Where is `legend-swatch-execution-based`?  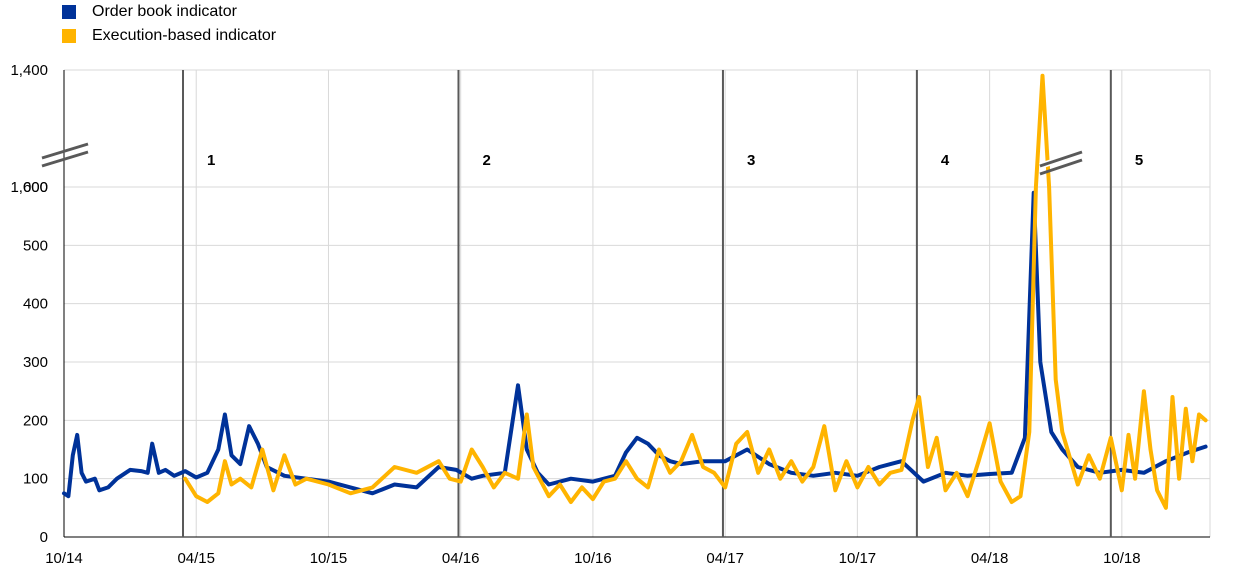 legend-swatch-execution-based is located at coordinates (69, 36).